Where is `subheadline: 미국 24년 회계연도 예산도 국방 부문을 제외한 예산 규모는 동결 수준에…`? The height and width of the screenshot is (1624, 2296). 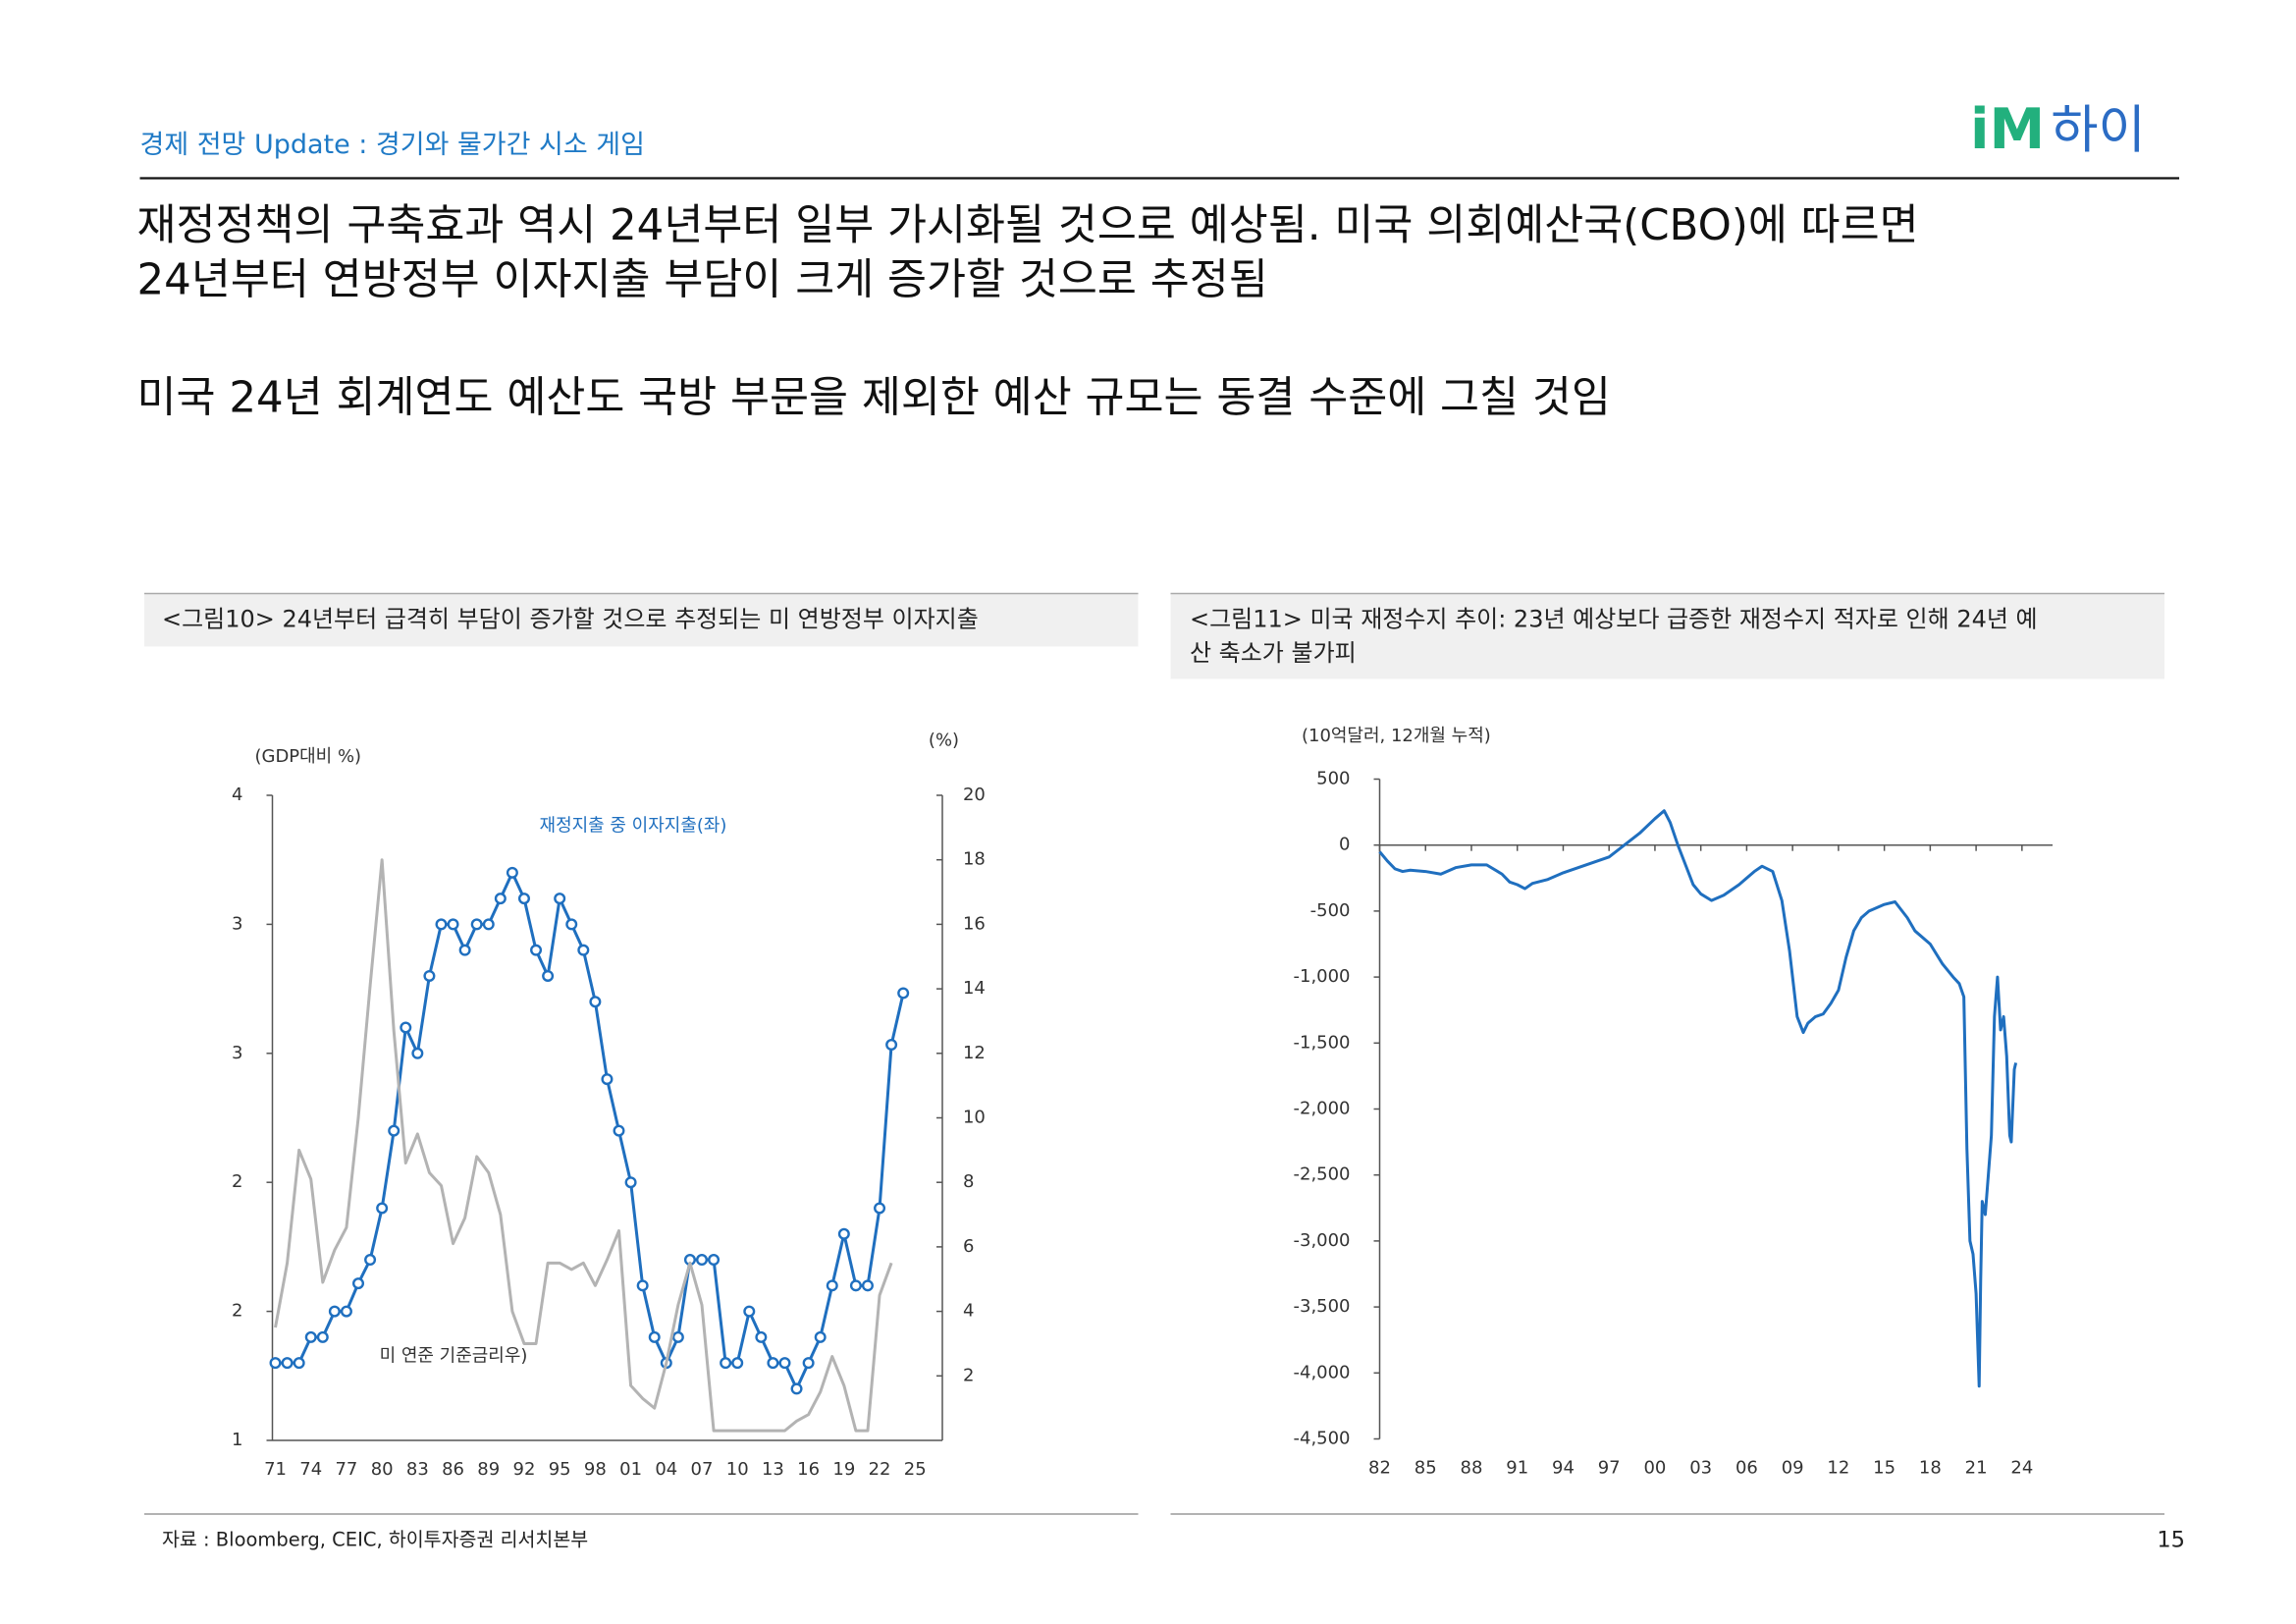 subheadline: 미국 24년 회계연도 예산도 국방 부문을 제외한 예산 규모는 동결 수준에… is located at coordinates (874, 397).